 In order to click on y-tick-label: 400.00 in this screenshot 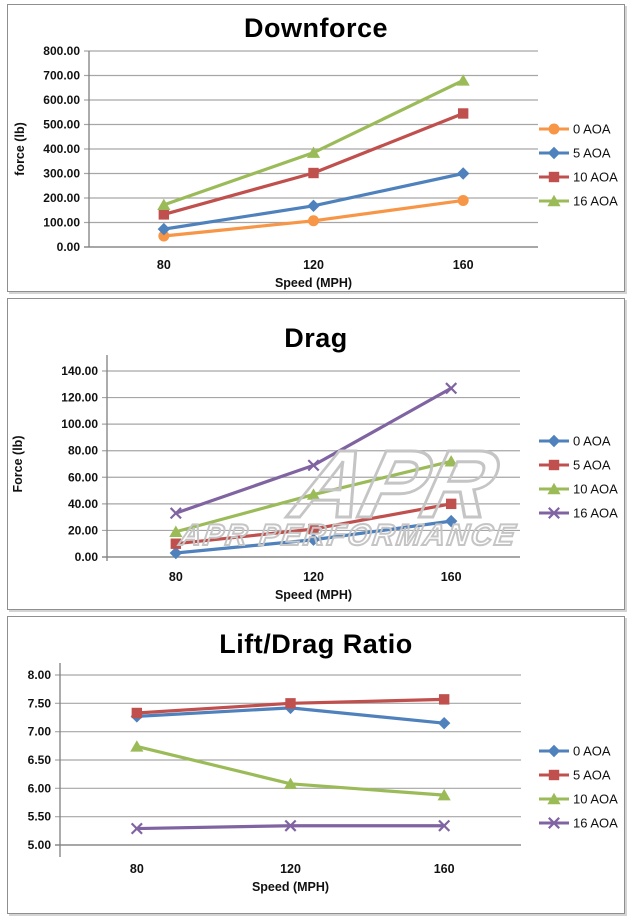, I will do `click(61, 149)`.